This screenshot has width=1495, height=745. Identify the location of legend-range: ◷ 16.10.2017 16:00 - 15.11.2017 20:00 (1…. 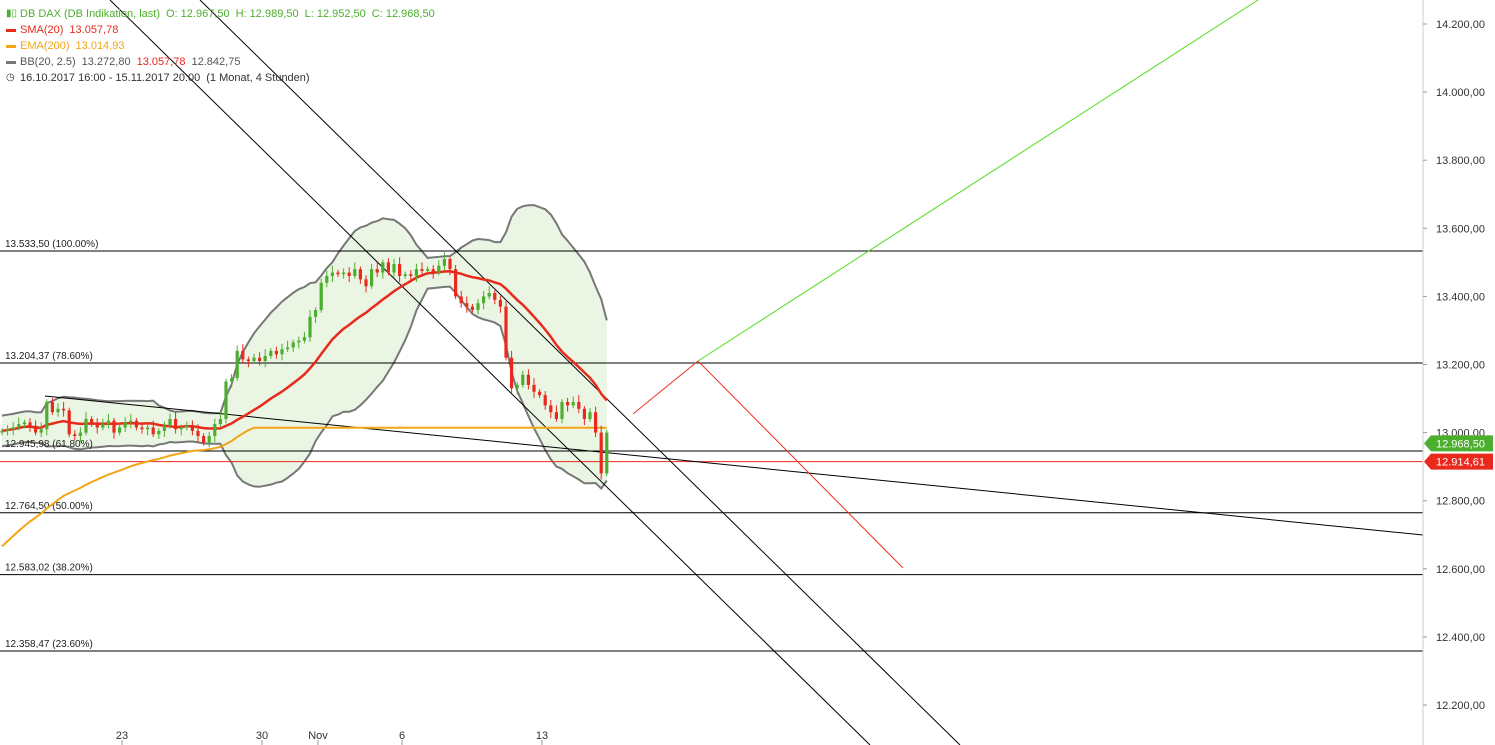
(220, 78).